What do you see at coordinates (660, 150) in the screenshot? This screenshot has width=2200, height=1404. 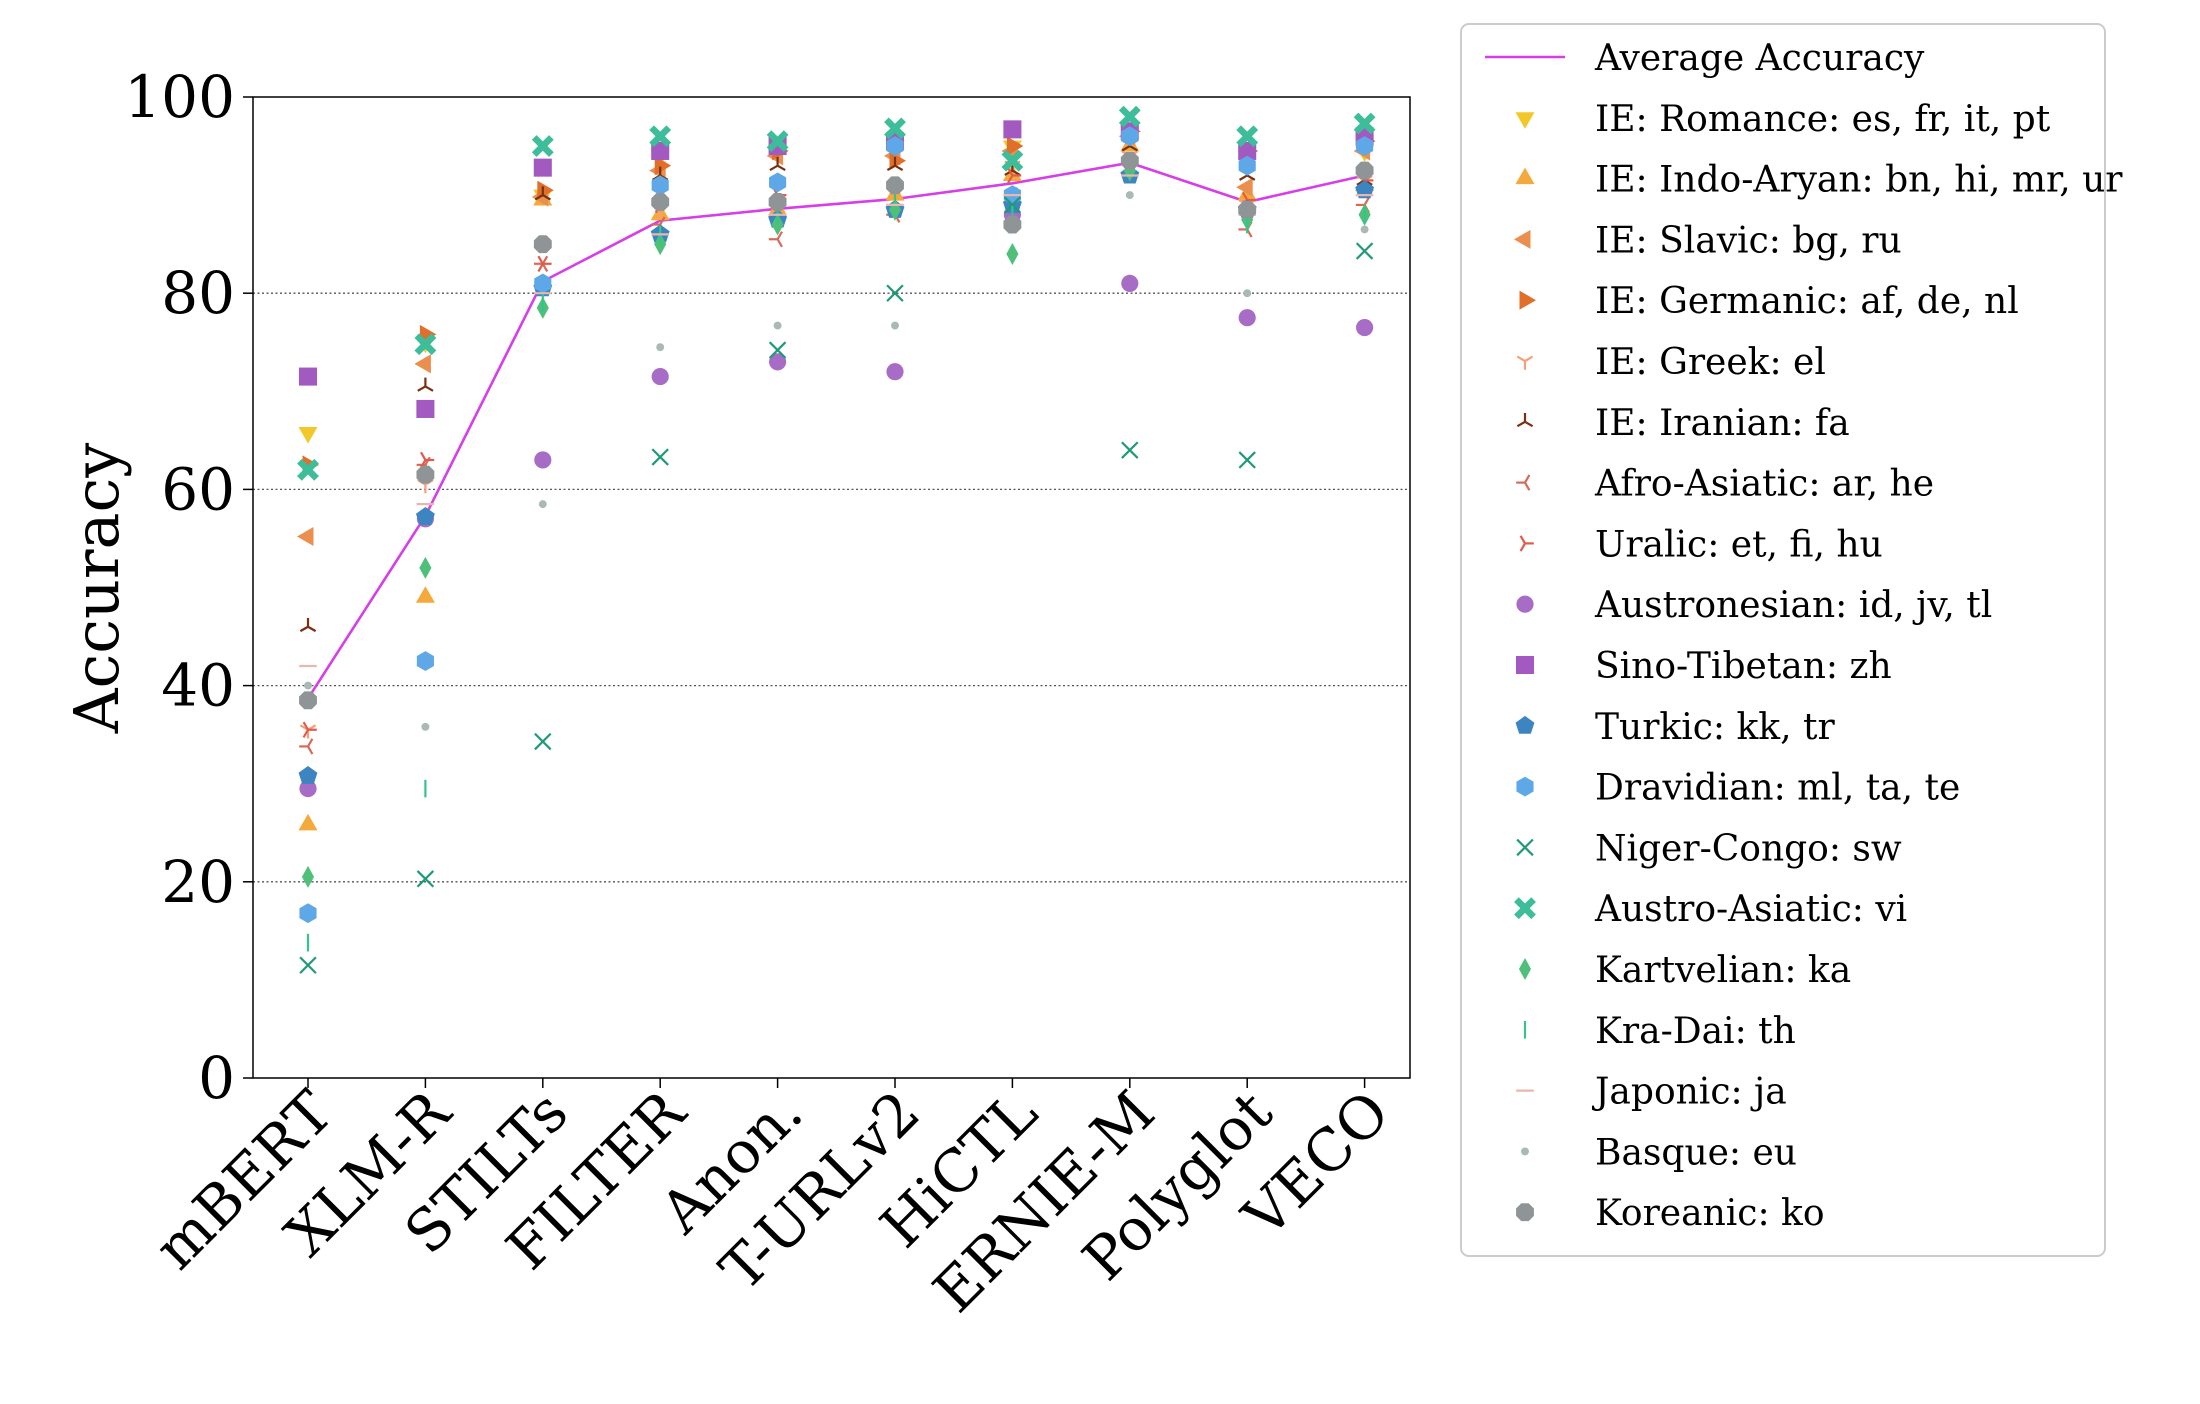 I see `point-sino-tibetan-zh-filter` at bounding box center [660, 150].